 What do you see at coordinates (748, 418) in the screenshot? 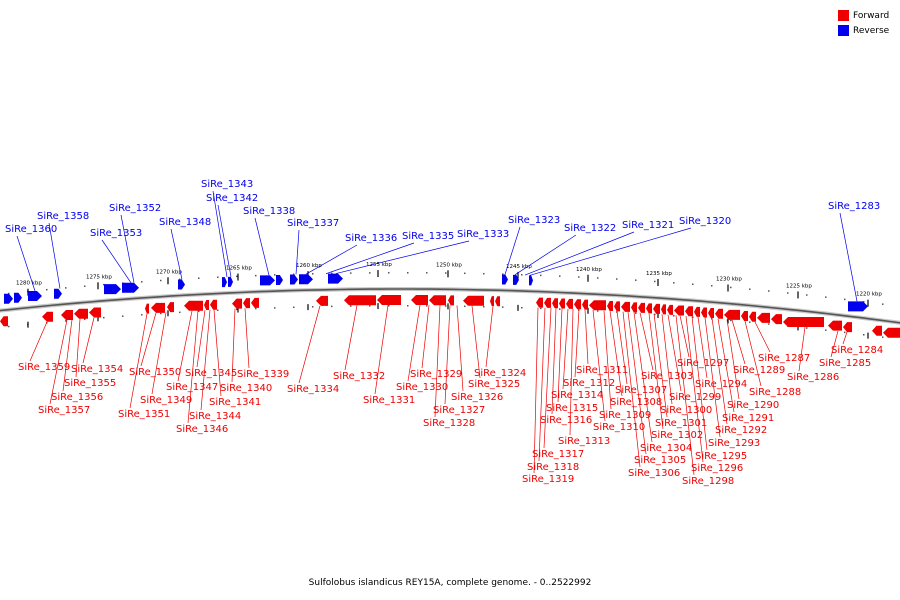
I see `forward-gene-label: SiRe_1291` at bounding box center [748, 418].